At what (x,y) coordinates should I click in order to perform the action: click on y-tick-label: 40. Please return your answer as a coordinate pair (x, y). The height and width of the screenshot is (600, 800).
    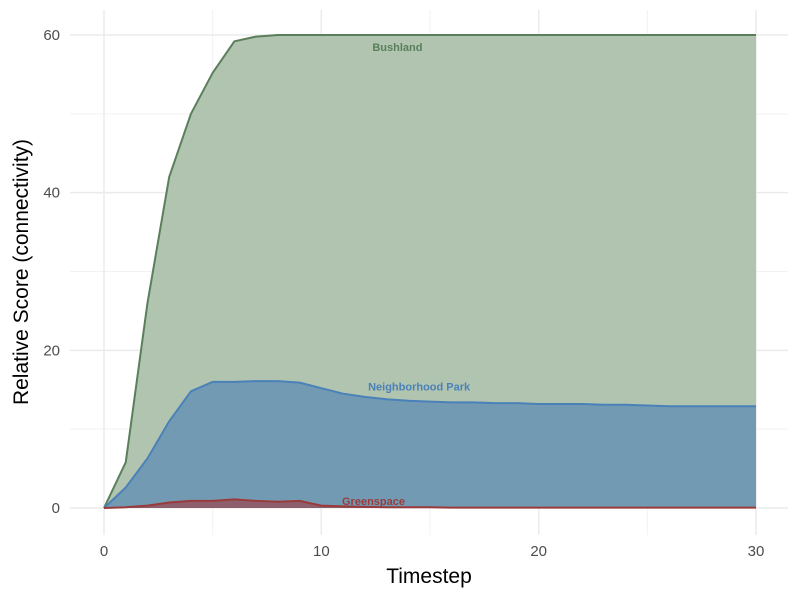
    Looking at the image, I should click on (51, 193).